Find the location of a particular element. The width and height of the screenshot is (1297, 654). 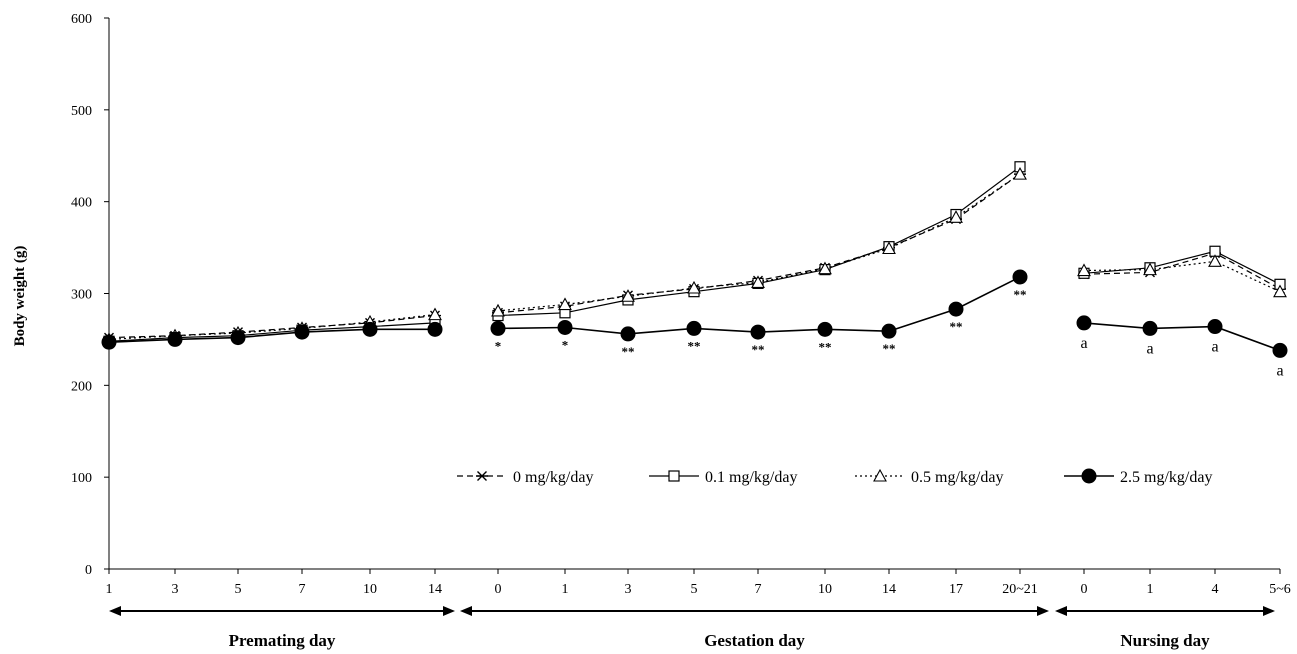

phase-arrow-head-right is located at coordinates (1269, 611).